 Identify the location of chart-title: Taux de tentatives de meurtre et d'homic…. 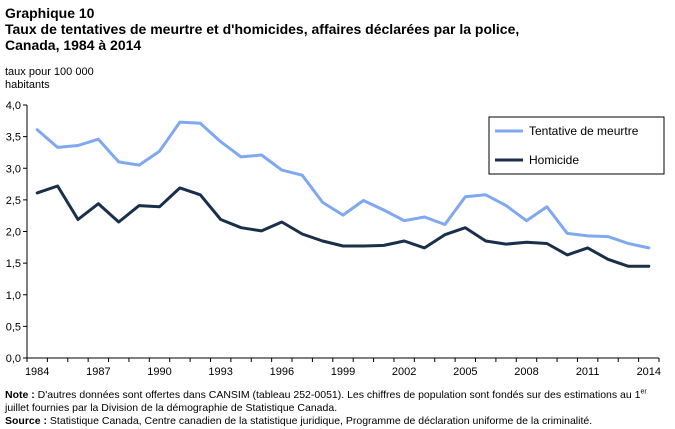
(262, 37).